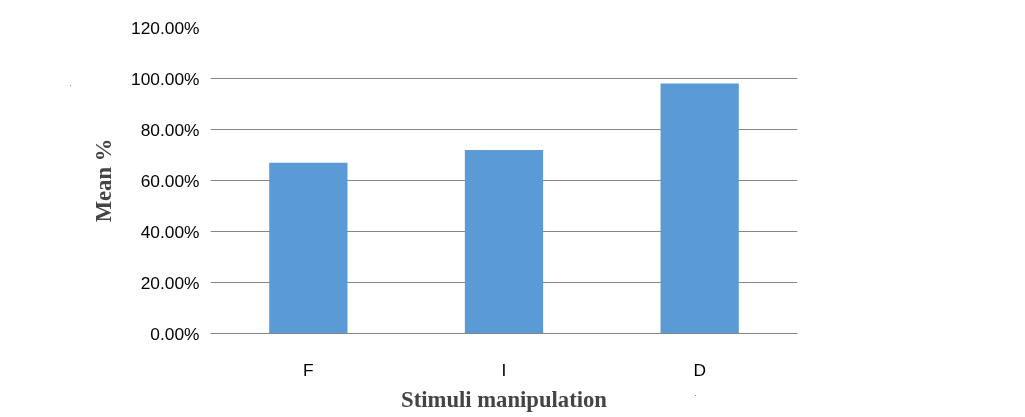  What do you see at coordinates (170, 129) in the screenshot?
I see `y-tick-label: 80.00%` at bounding box center [170, 129].